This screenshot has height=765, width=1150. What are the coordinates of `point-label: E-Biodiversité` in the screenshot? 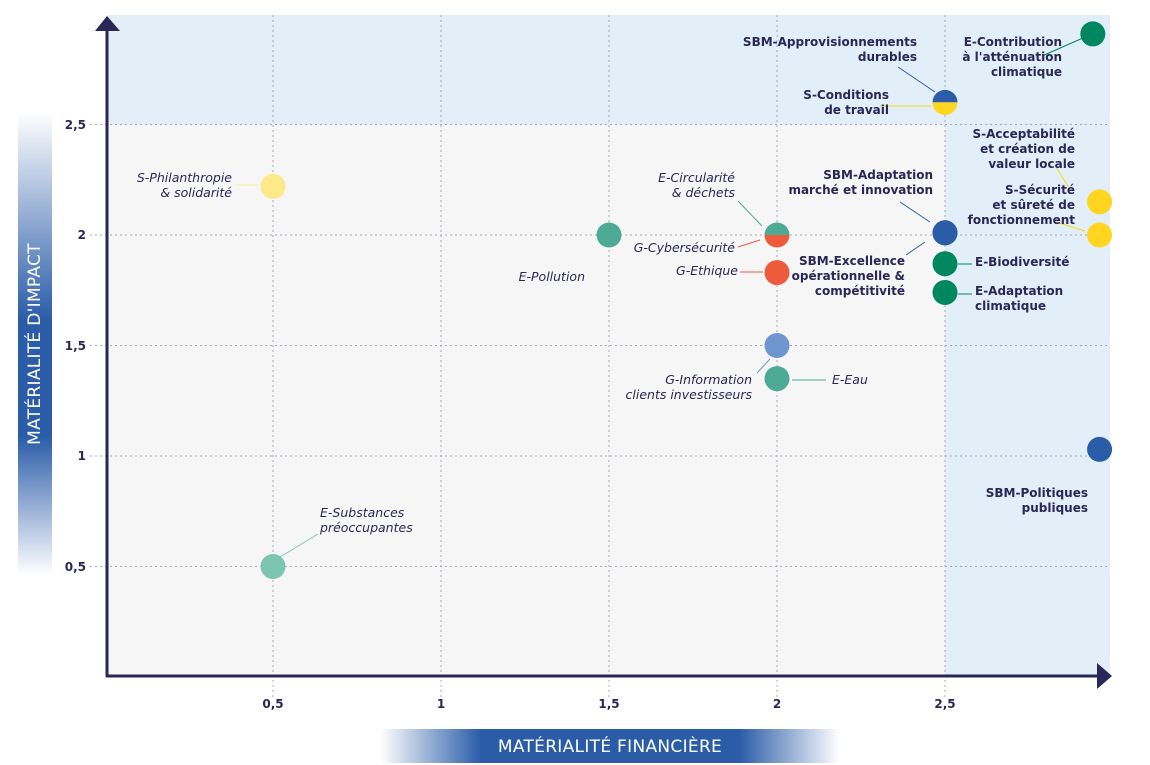 It's located at (1022, 262).